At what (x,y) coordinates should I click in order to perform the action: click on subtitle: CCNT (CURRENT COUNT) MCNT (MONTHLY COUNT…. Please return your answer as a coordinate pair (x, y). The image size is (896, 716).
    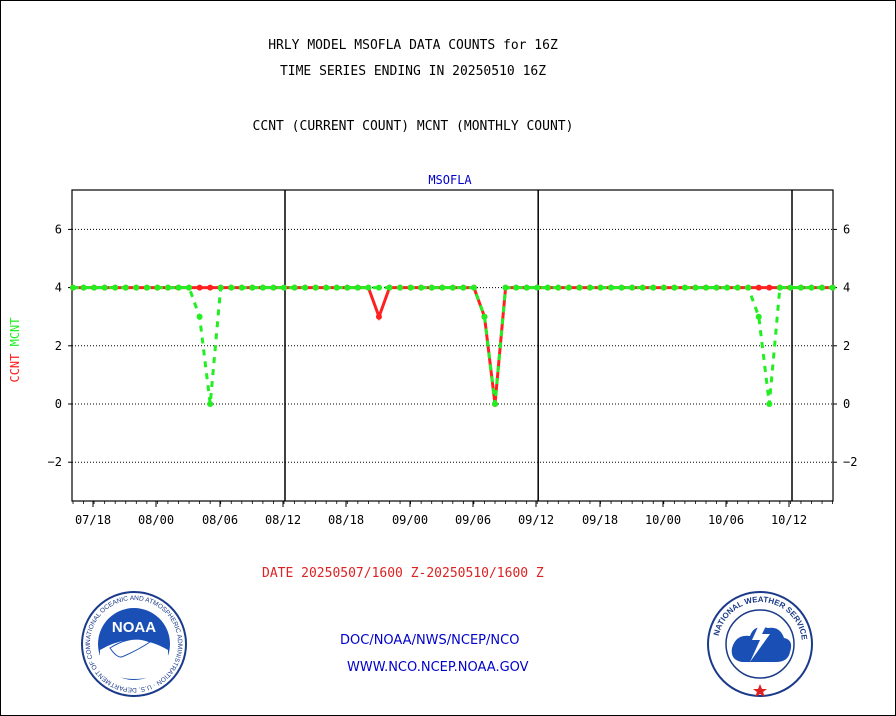
    Looking at the image, I should click on (413, 126).